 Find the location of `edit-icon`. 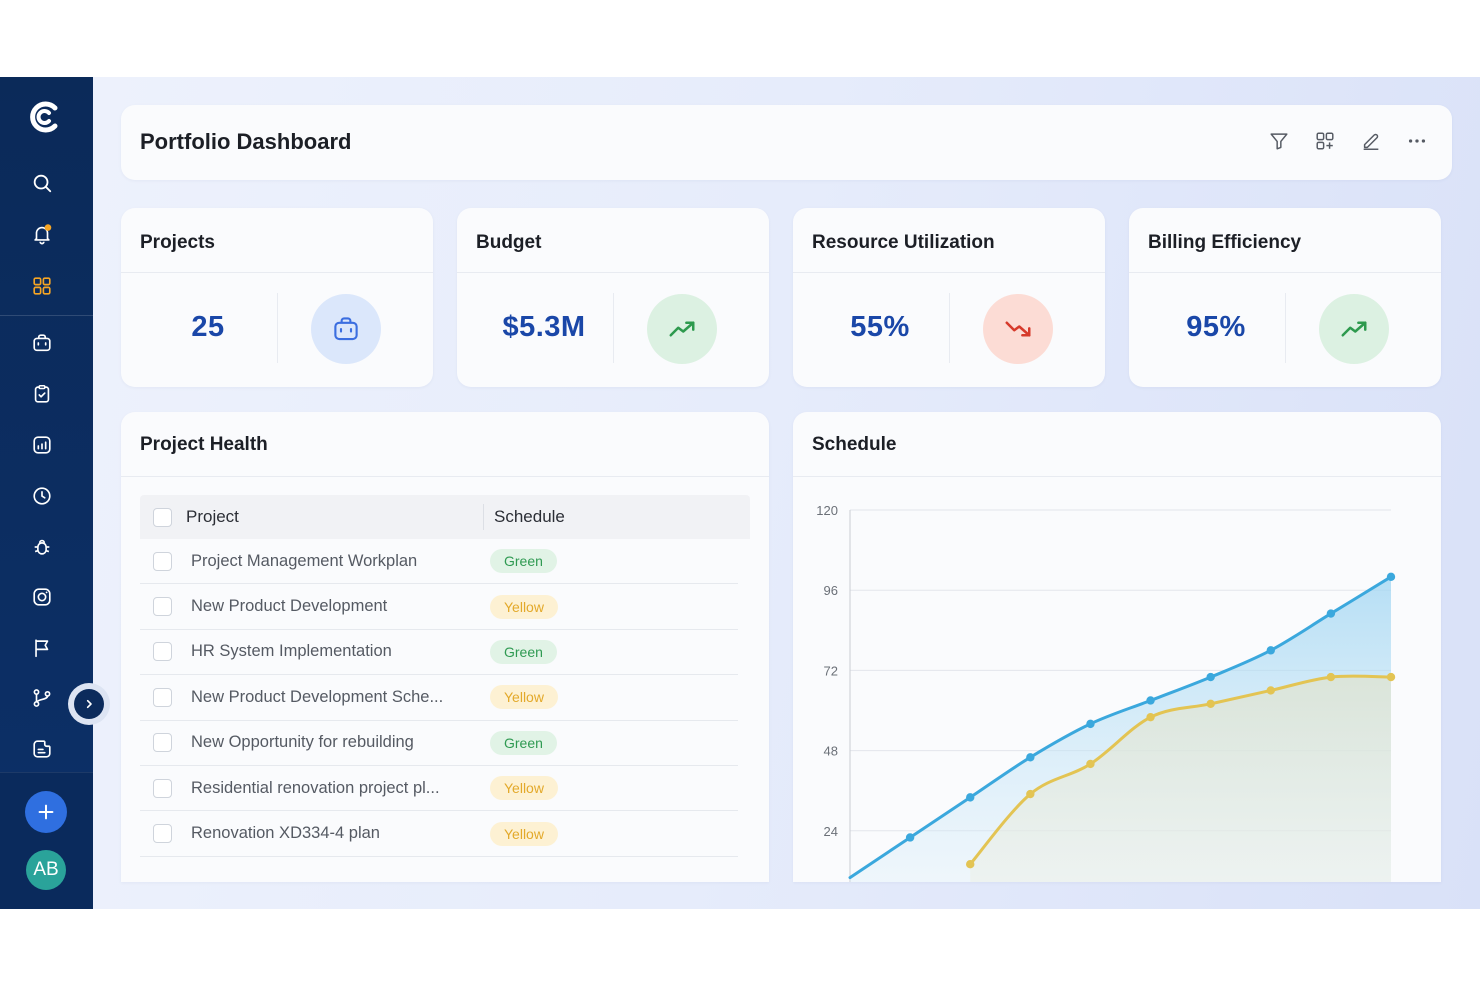

edit-icon is located at coordinates (1371, 141).